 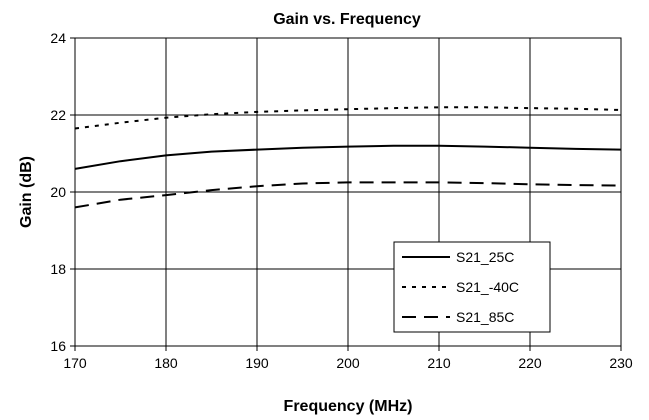 What do you see at coordinates (348, 195) in the screenshot?
I see `series-line-S21_85C` at bounding box center [348, 195].